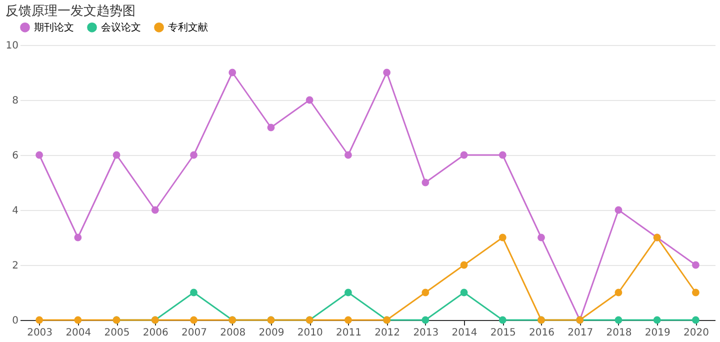 The width and height of the screenshot is (720, 342). Describe the element at coordinates (155, 333) in the screenshot. I see `x-tick-label: 2006` at that location.